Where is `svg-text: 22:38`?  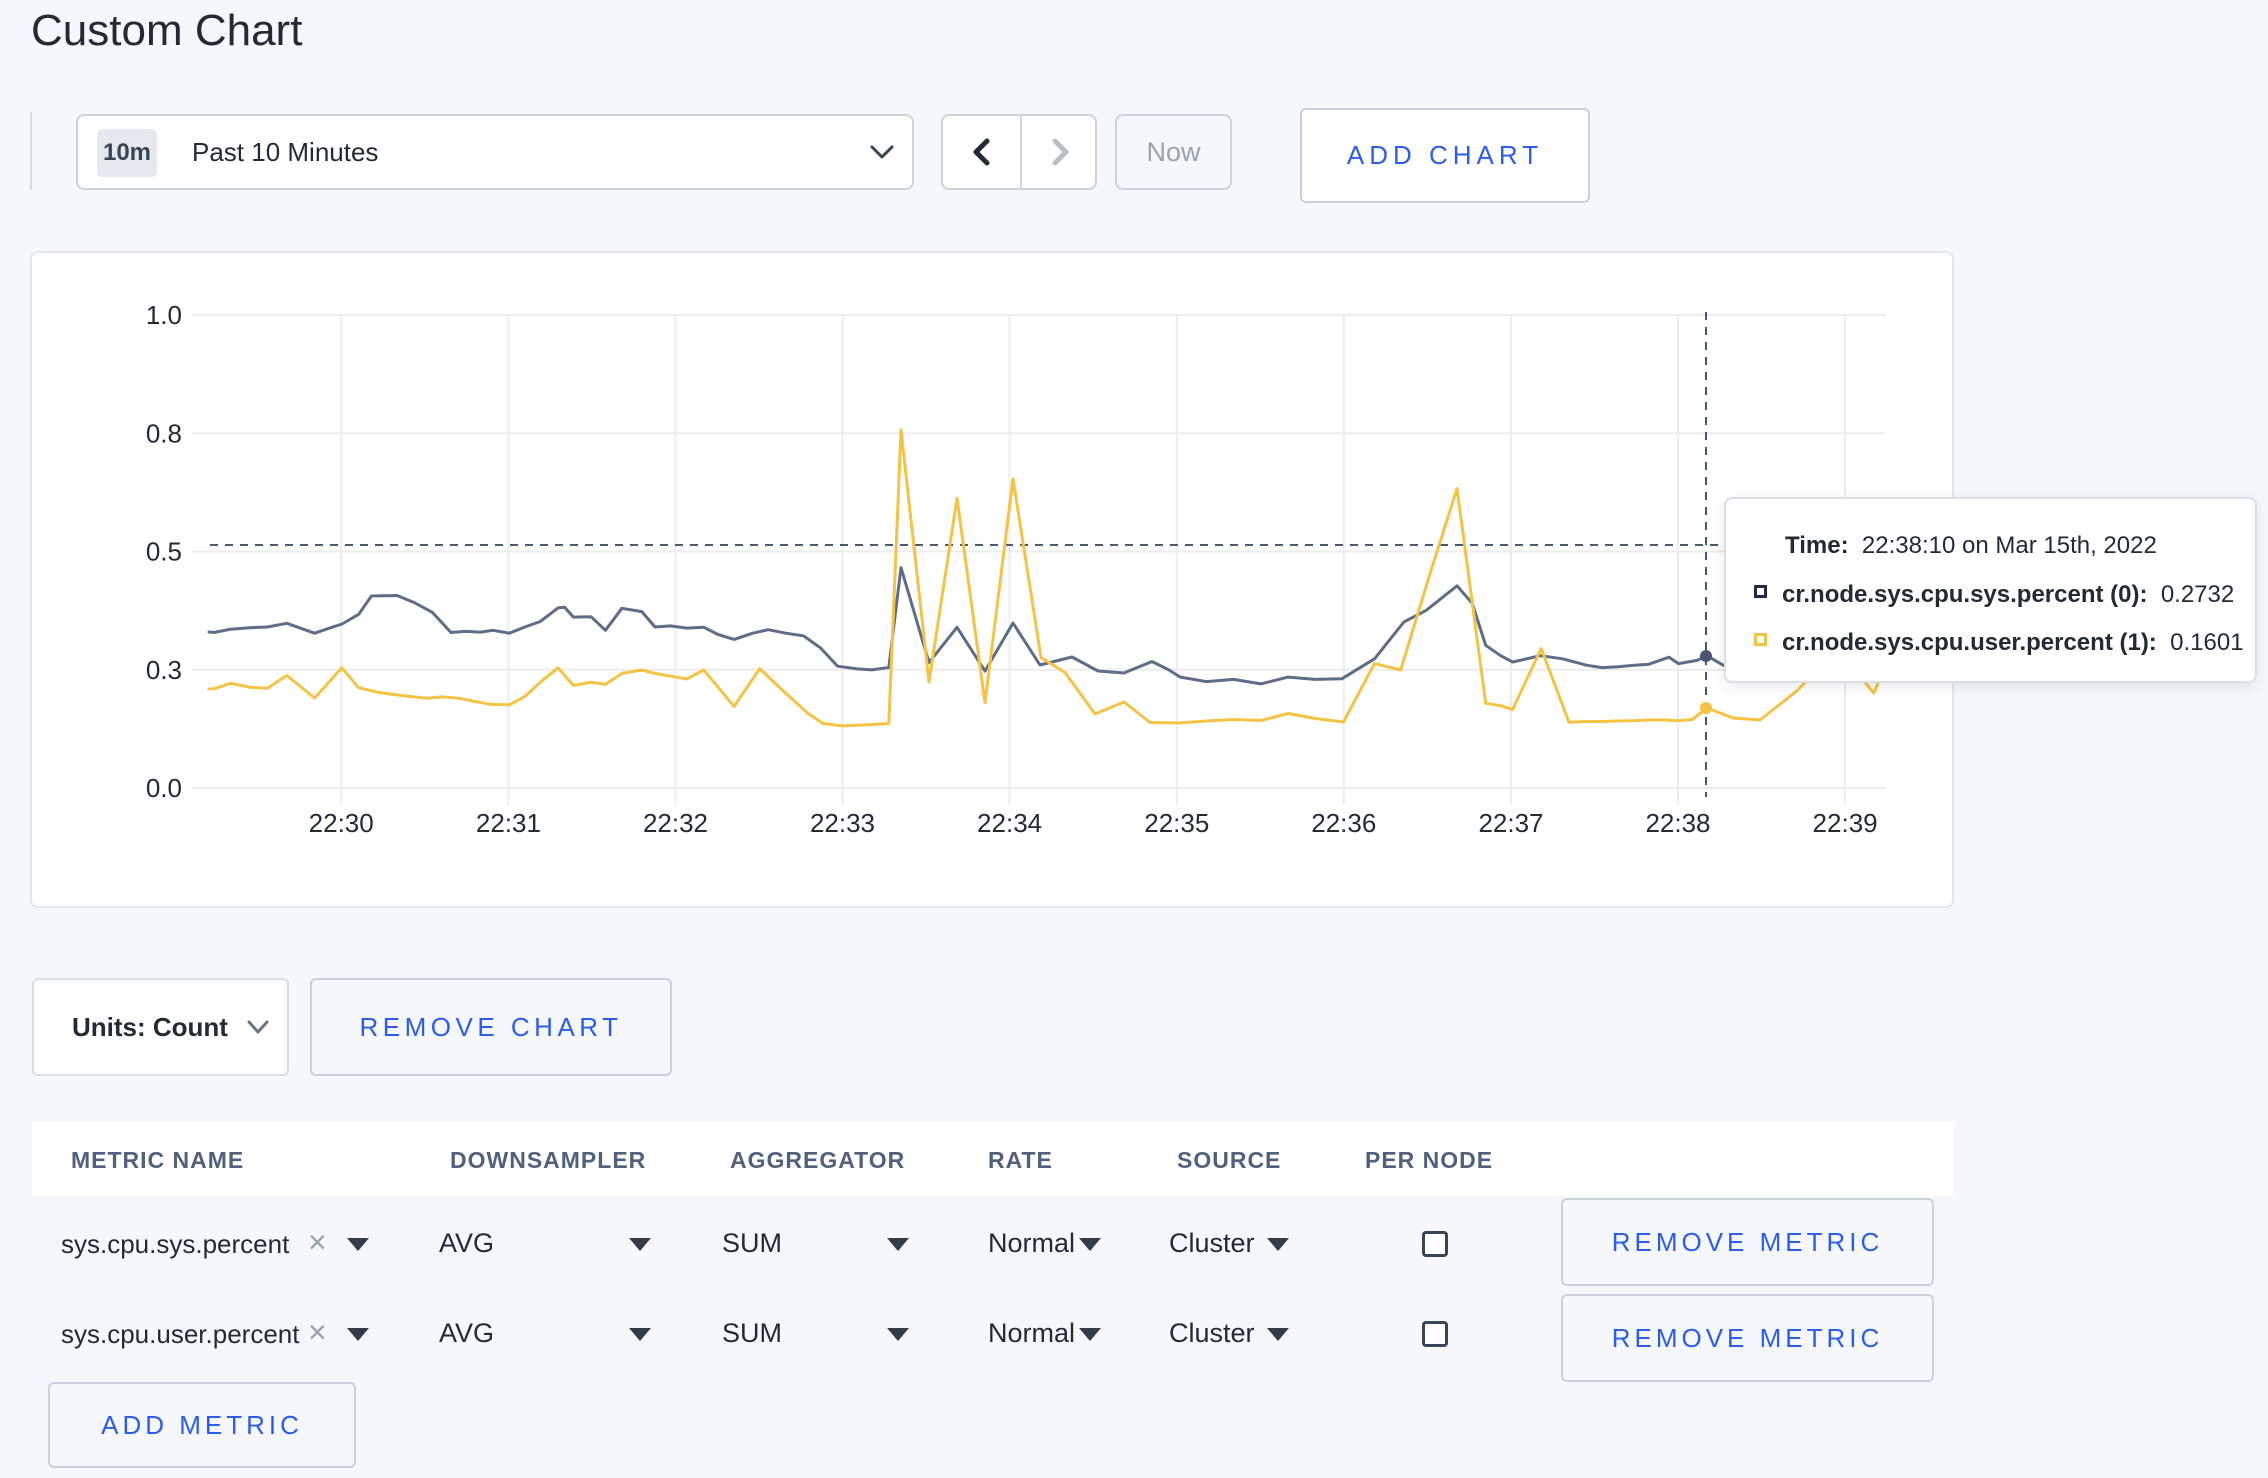 svg-text: 22:38 is located at coordinates (1677, 823).